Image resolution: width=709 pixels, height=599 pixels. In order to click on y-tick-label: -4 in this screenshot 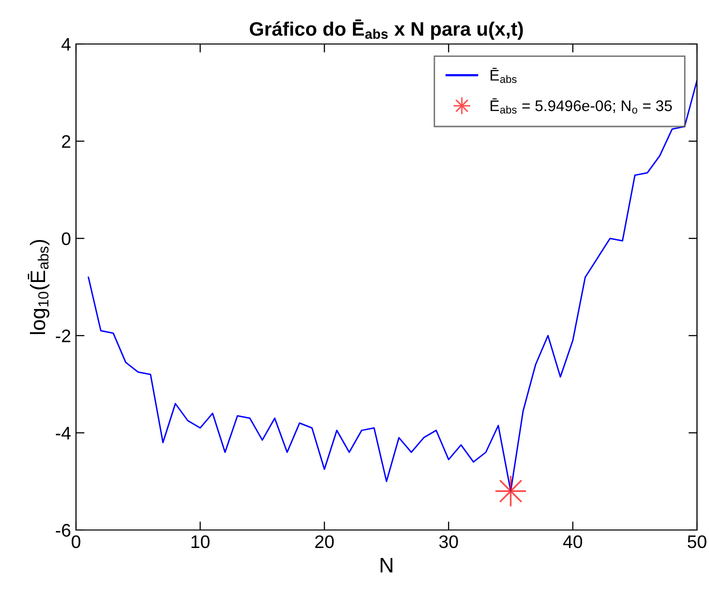, I will do `click(63, 433)`.